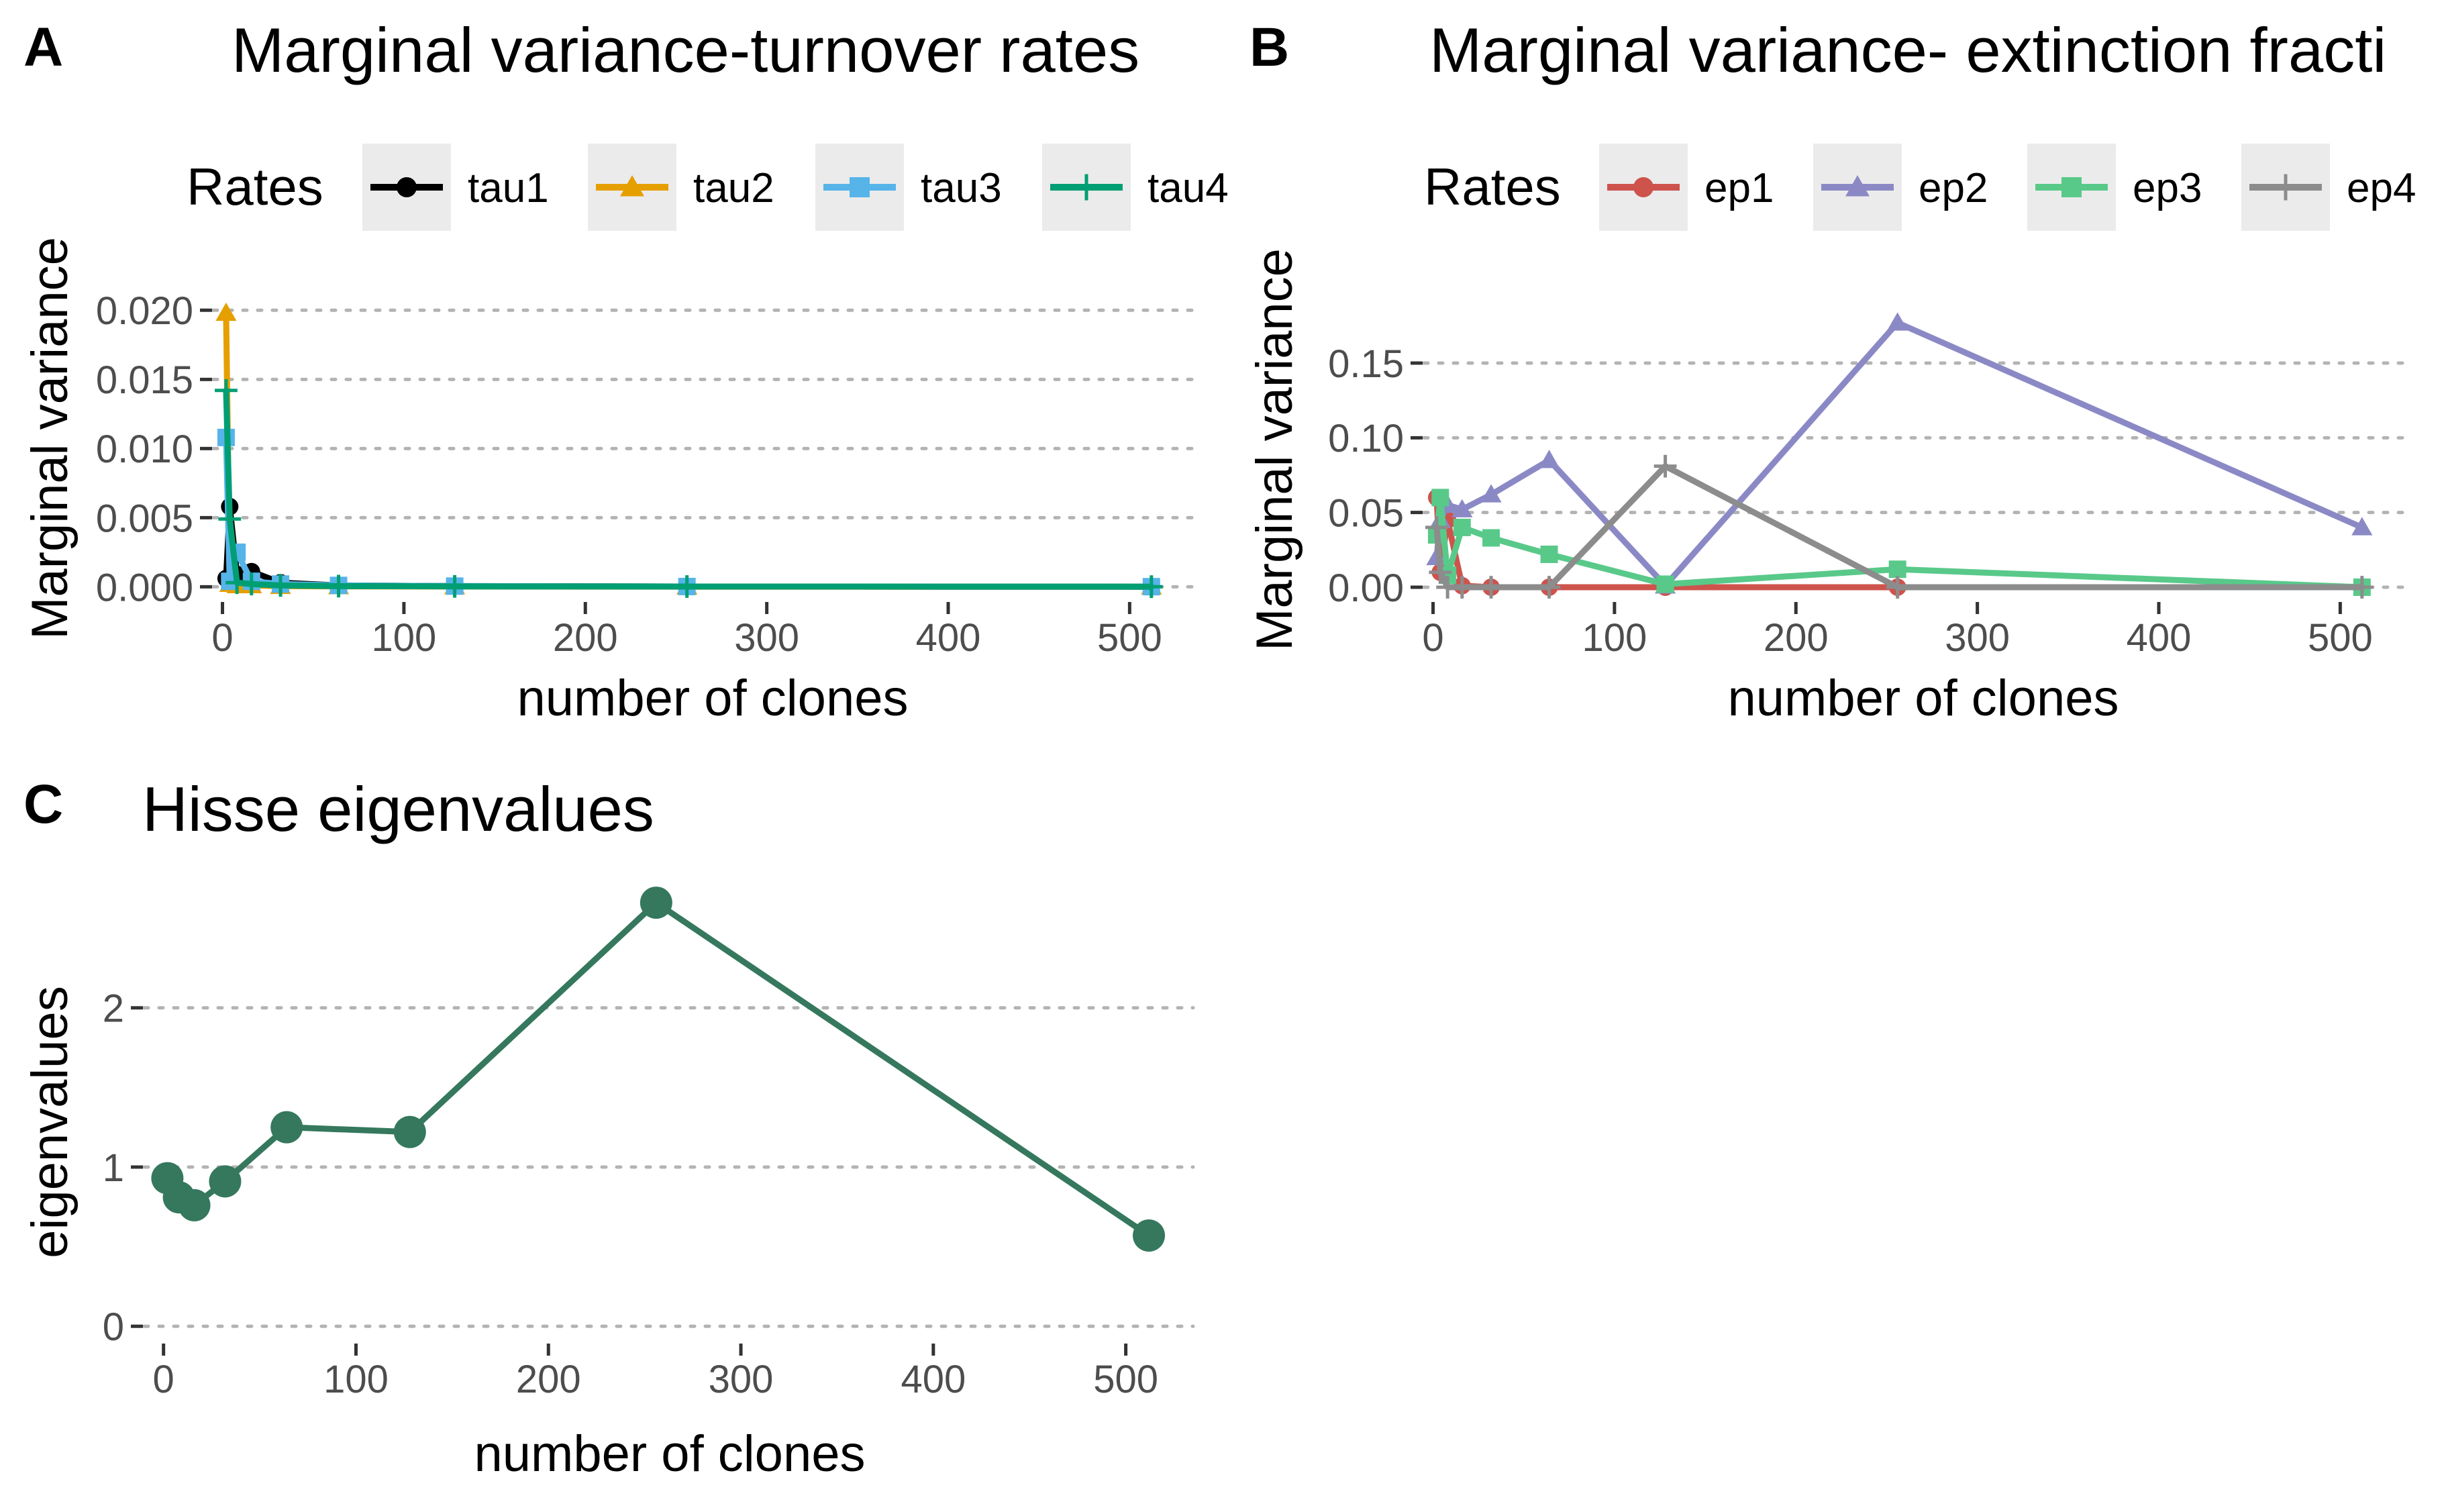 Image resolution: width=2446 pixels, height=1512 pixels. I want to click on panel-b-title: Marginal variance- extinction fracti, so click(1908, 50).